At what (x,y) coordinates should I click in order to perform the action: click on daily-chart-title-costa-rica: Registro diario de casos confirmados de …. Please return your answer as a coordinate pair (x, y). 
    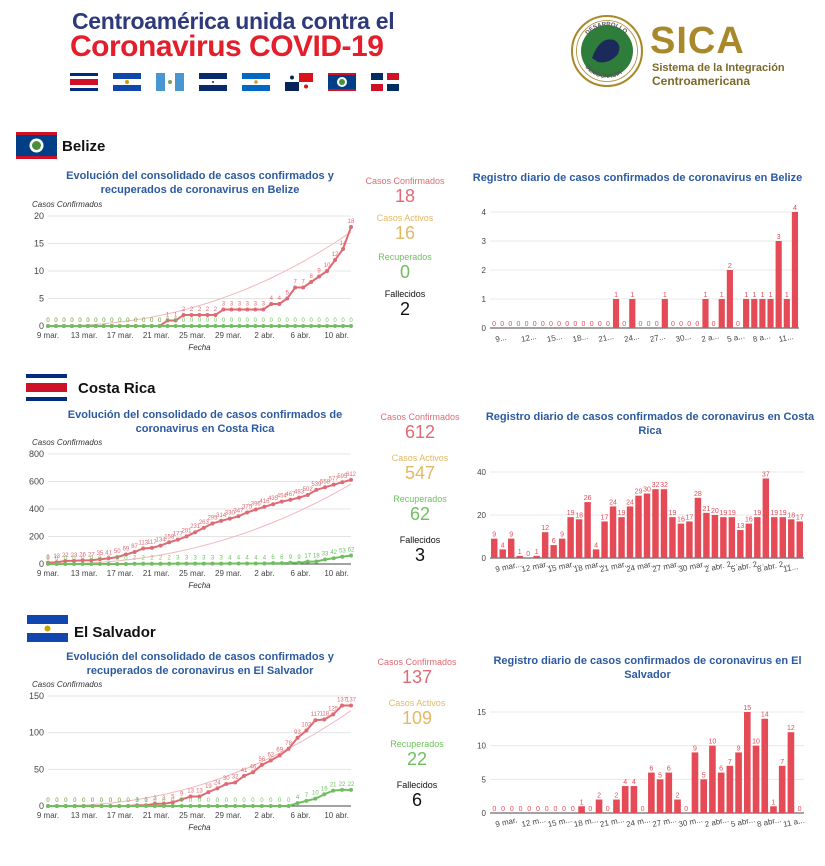
    Looking at the image, I should click on (650, 424).